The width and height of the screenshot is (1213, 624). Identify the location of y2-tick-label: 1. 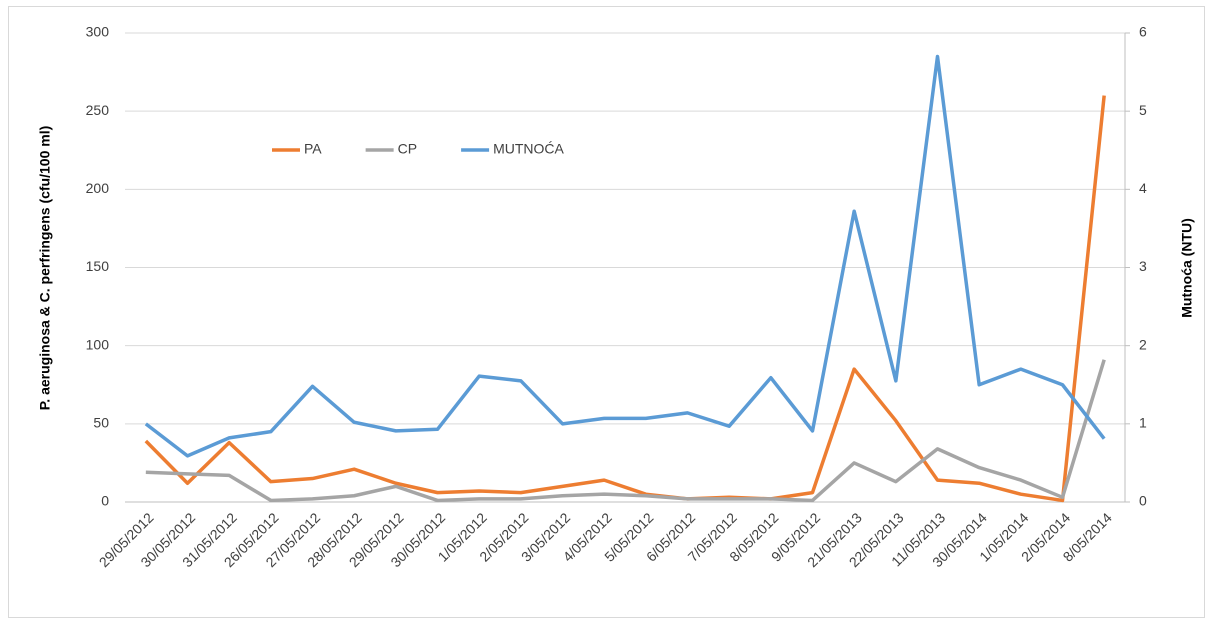
(1143, 423).